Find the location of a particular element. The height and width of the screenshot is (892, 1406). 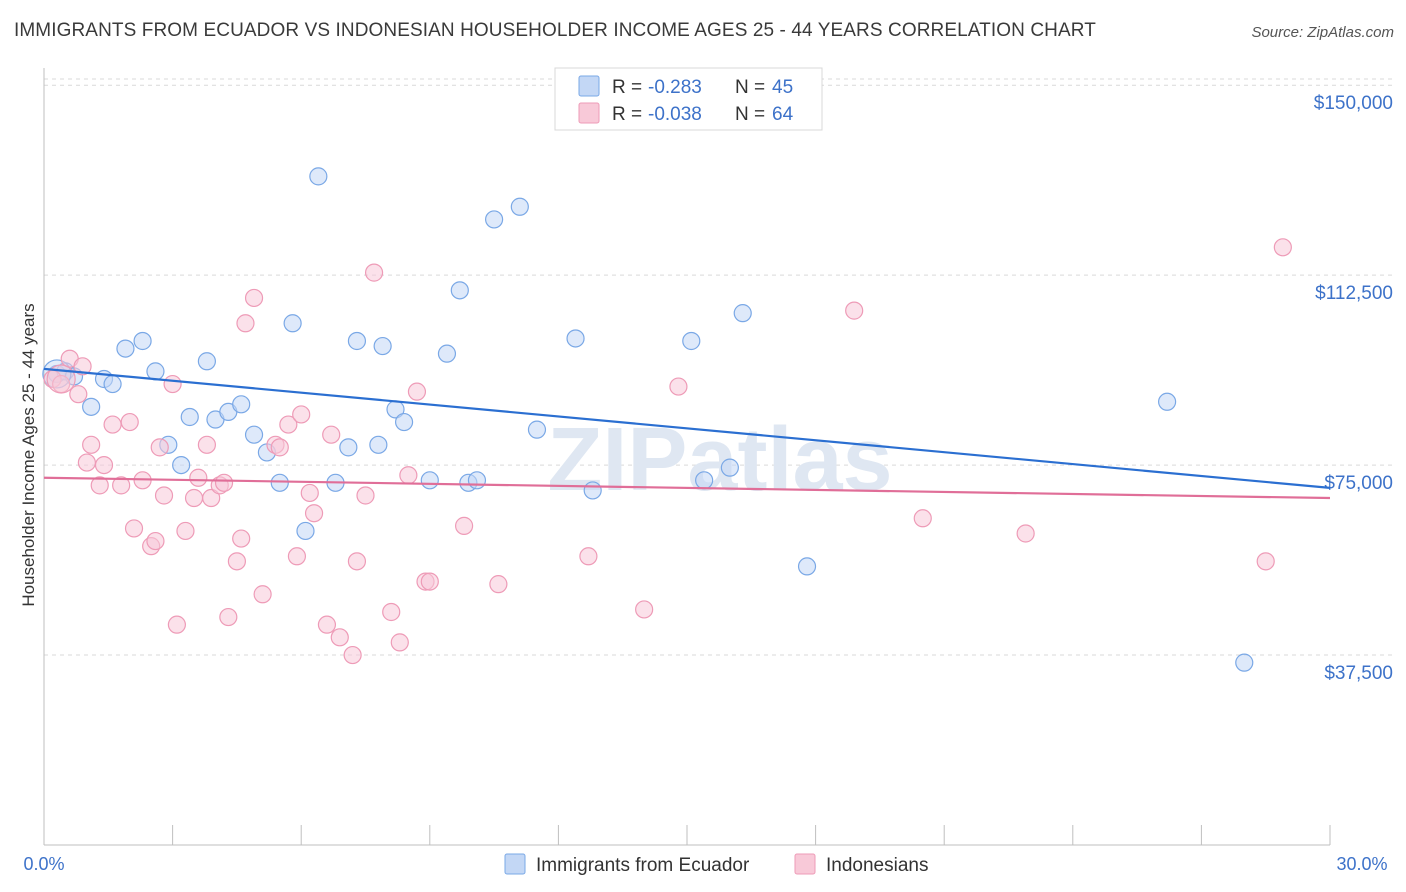

trend-line is located at coordinates (687, 488).